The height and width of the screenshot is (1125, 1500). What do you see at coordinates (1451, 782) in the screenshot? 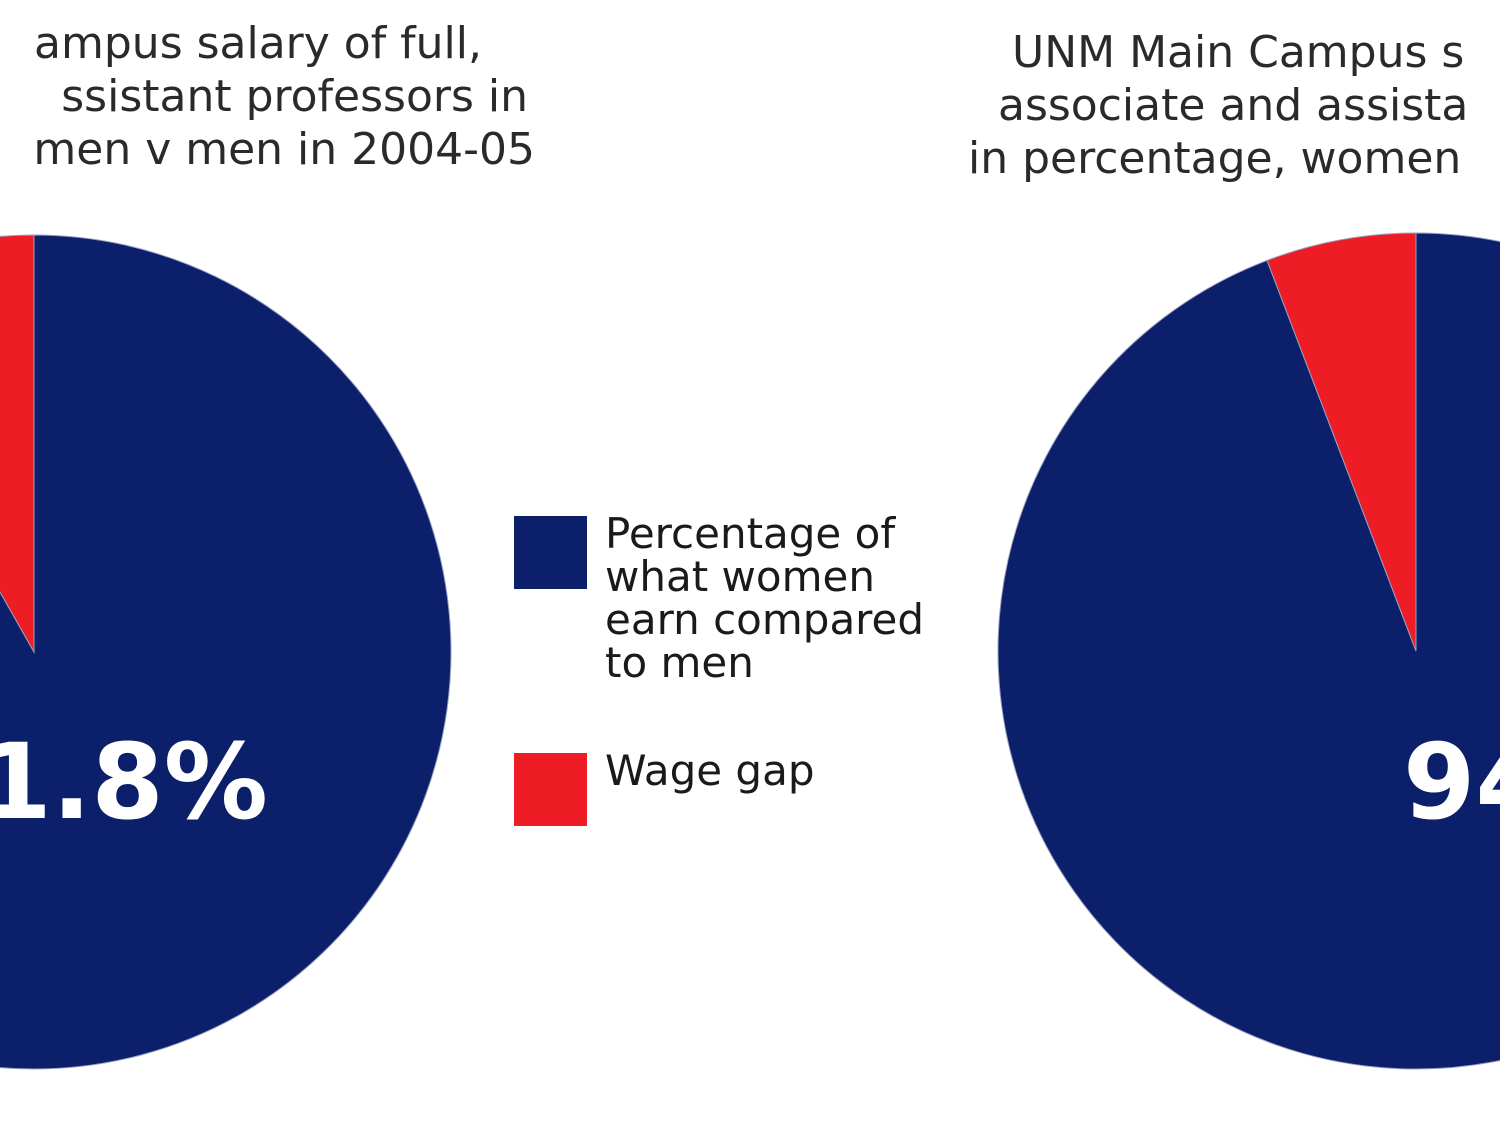
I see `slice-label: 94` at bounding box center [1451, 782].